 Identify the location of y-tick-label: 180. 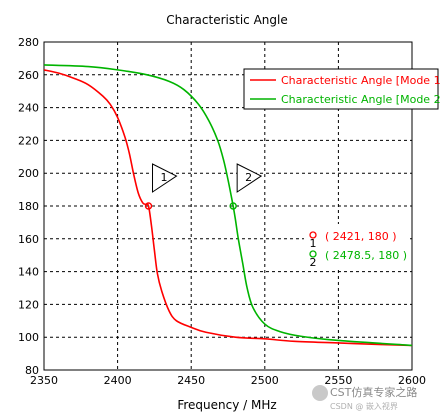
(28, 206).